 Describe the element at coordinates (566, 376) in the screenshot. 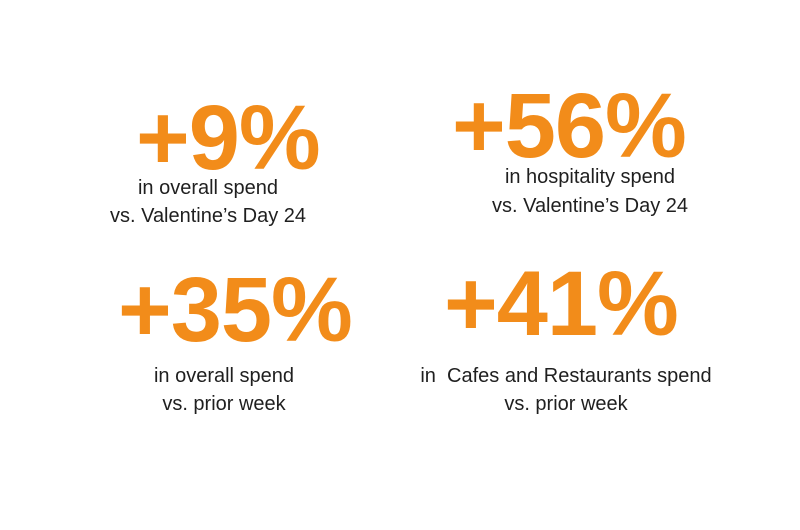

I see `stat-caption-line1: in Cafes and Restaurants spend` at that location.